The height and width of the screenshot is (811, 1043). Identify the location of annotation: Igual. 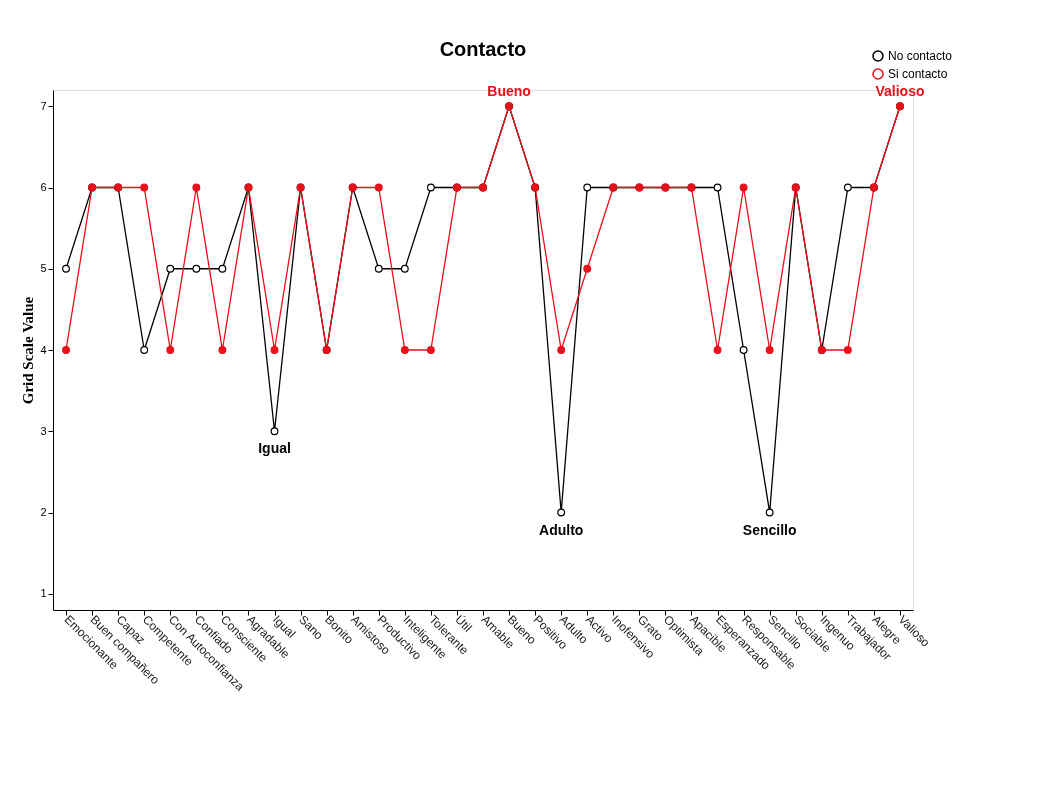
(274, 448).